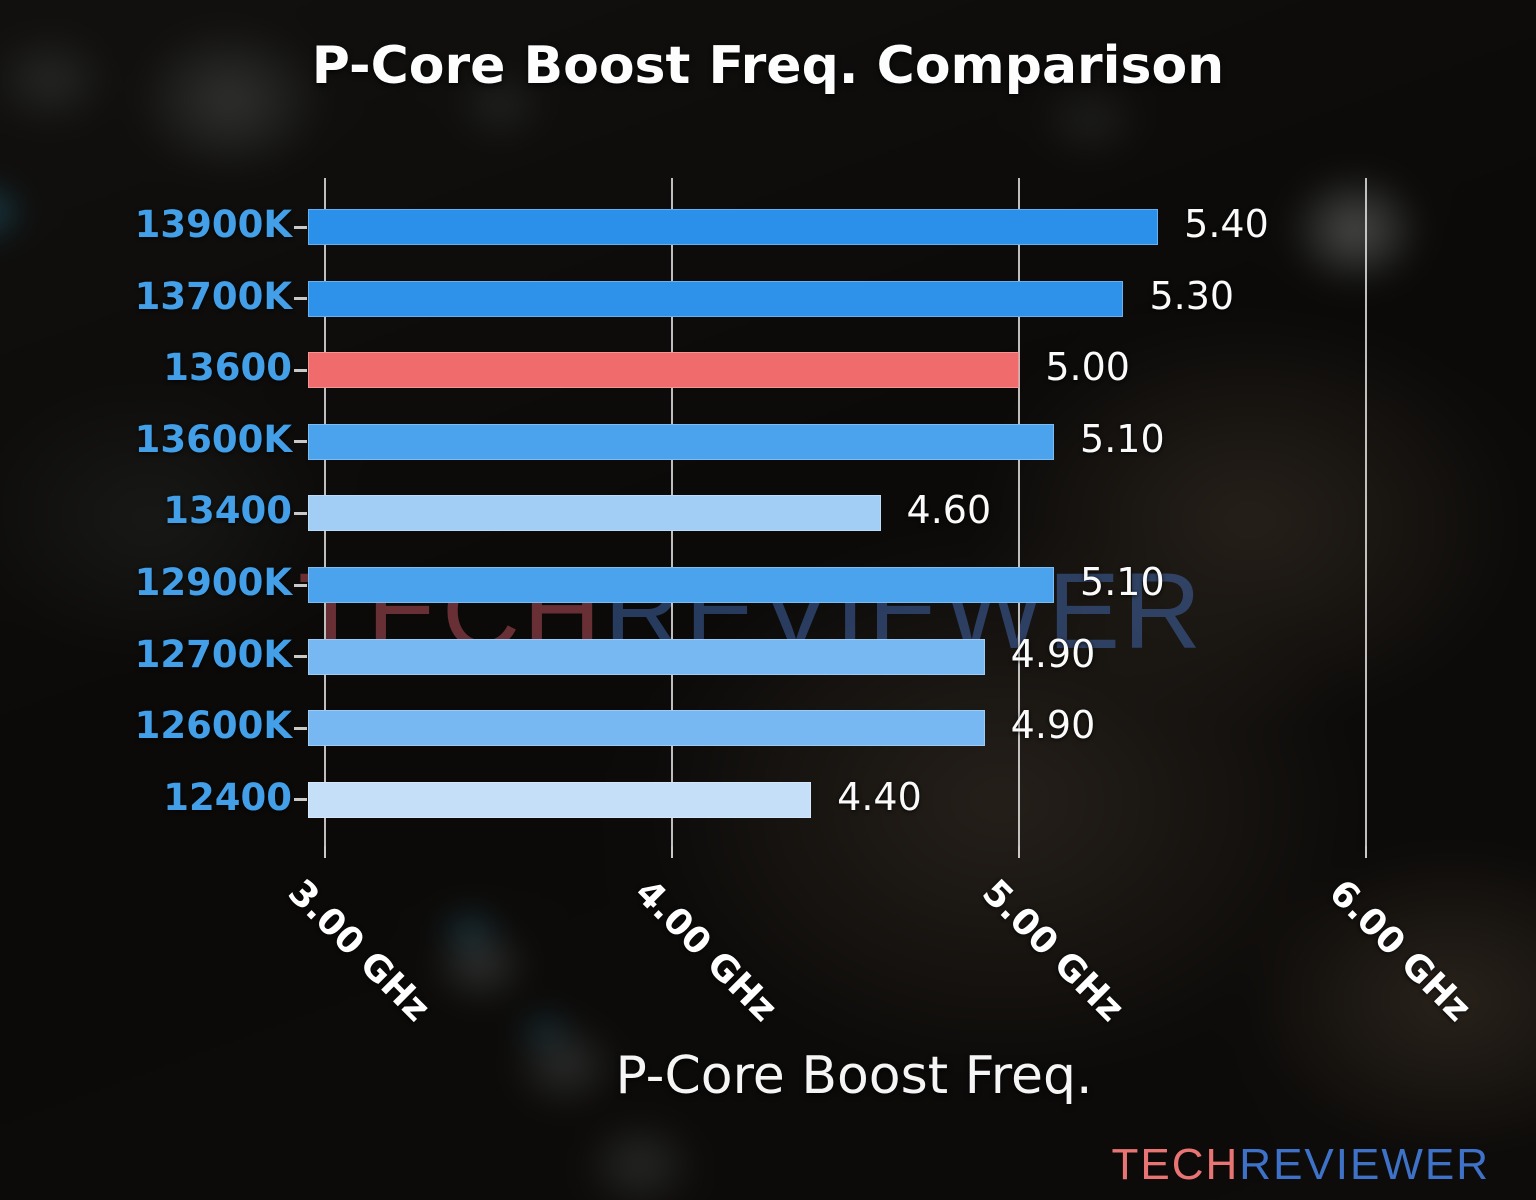 This screenshot has height=1200, width=1536. Describe the element at coordinates (1400, 951) in the screenshot. I see `x-tick-label: 6.00 GHz` at that location.